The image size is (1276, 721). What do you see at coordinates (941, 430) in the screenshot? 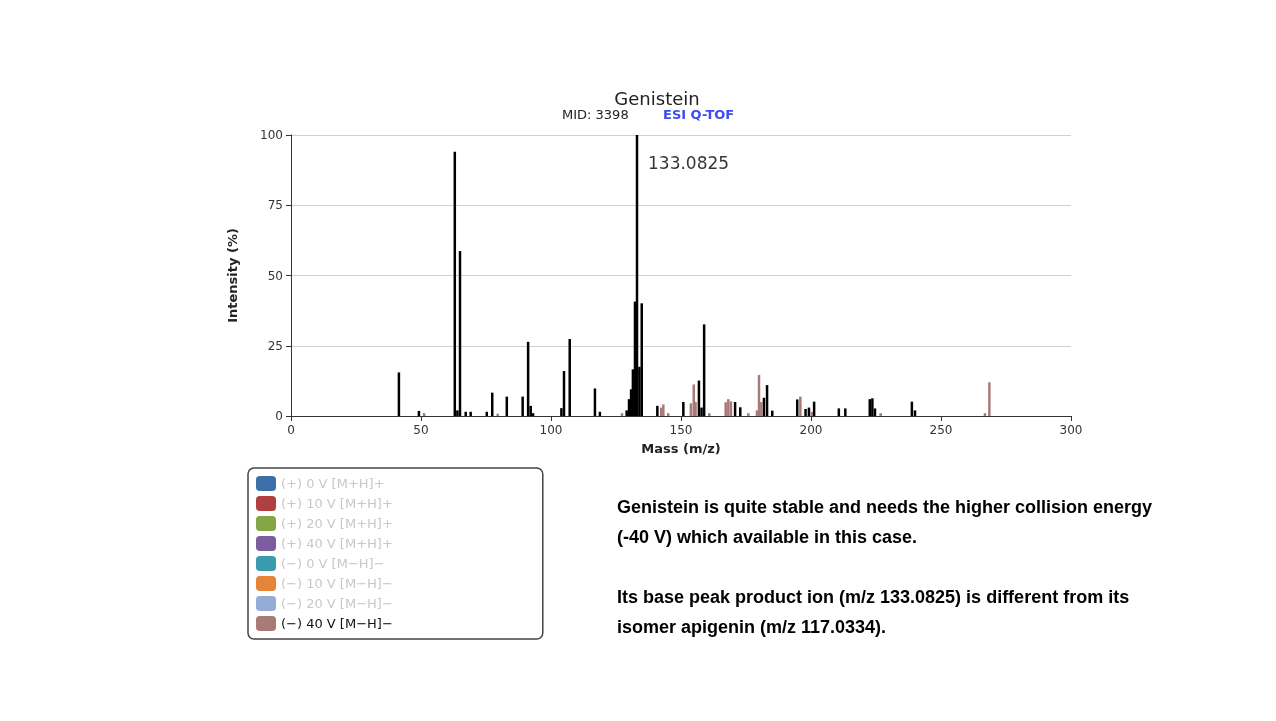
I see `x-tick-label: 250` at bounding box center [941, 430].